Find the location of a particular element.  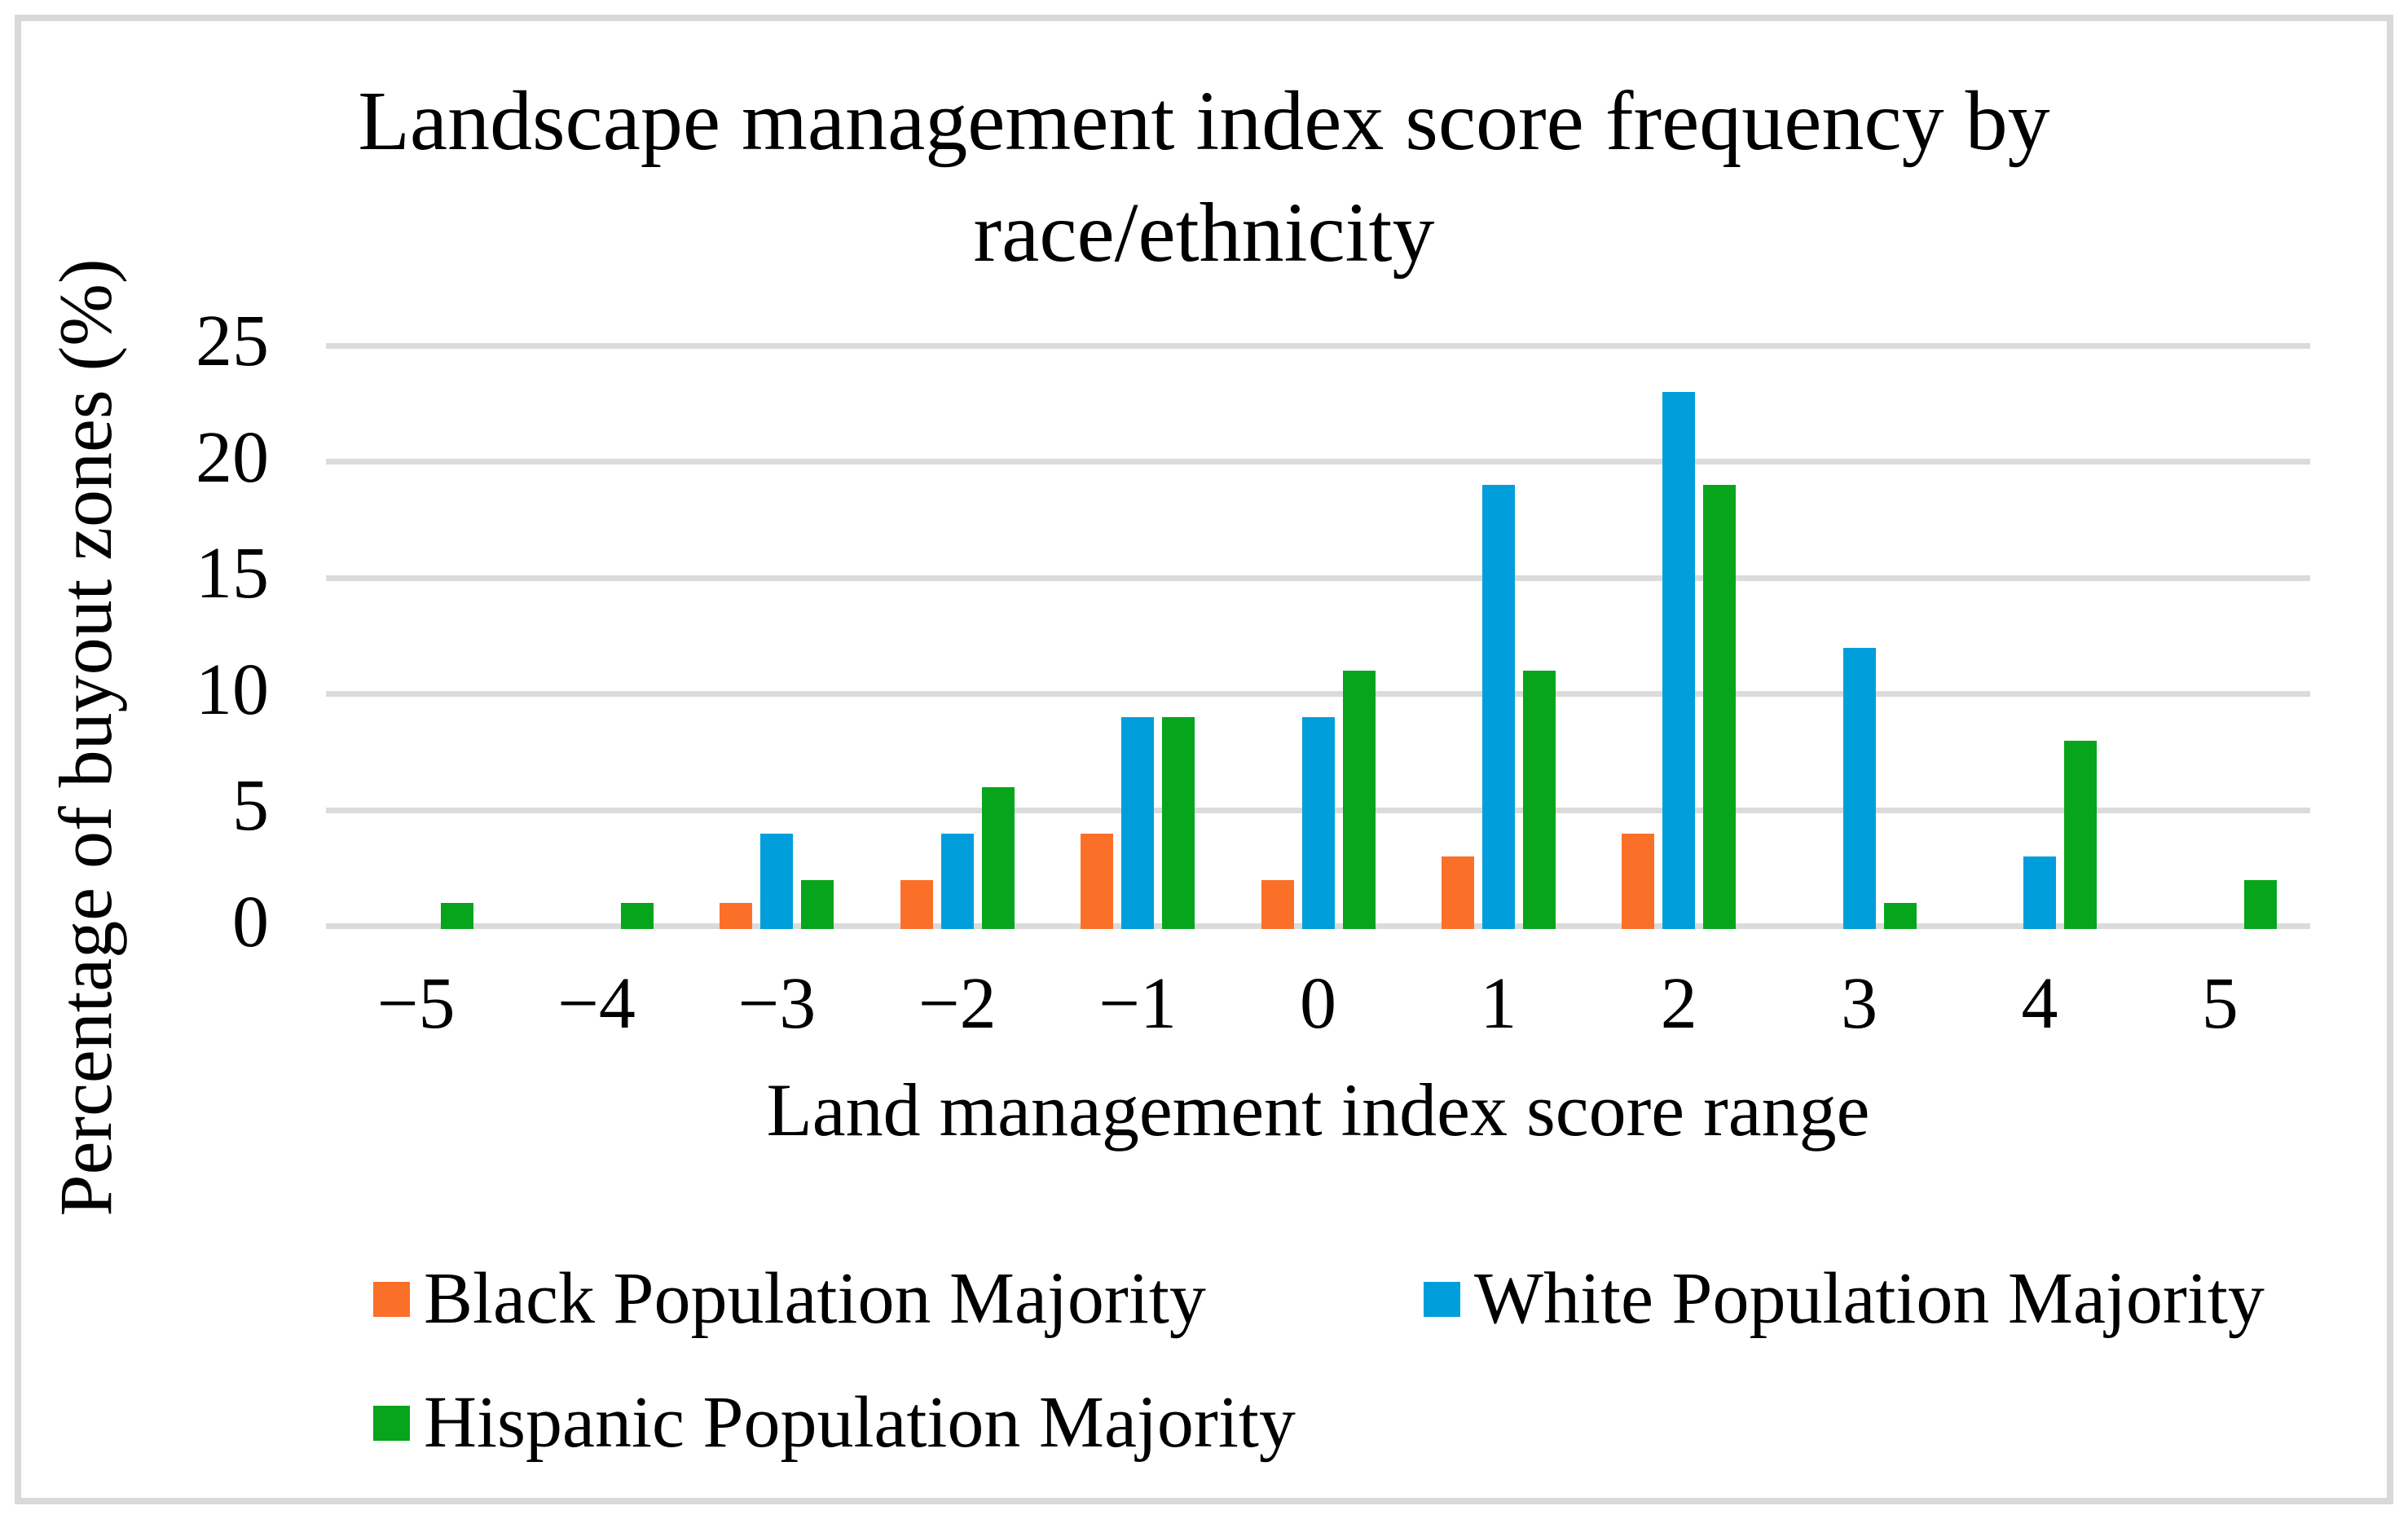

bar-hispanic-population-majority-x-−2 is located at coordinates (999, 858).